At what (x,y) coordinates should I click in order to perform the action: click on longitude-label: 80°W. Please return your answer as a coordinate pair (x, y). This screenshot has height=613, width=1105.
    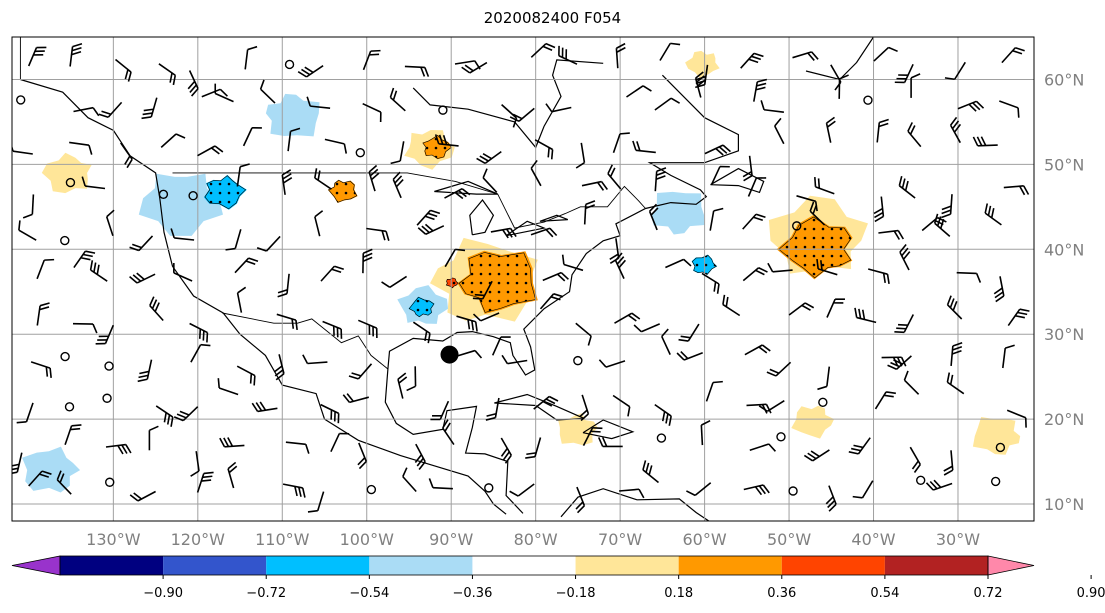
    Looking at the image, I should click on (536, 539).